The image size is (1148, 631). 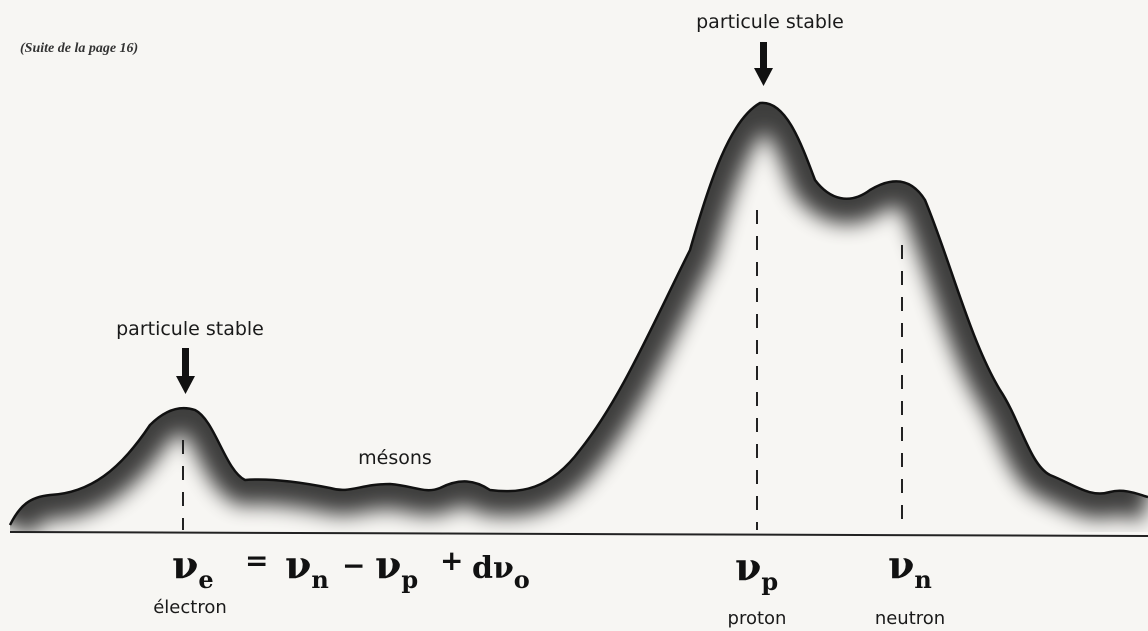 What do you see at coordinates (205, 579) in the screenshot?
I see `subscript: e` at bounding box center [205, 579].